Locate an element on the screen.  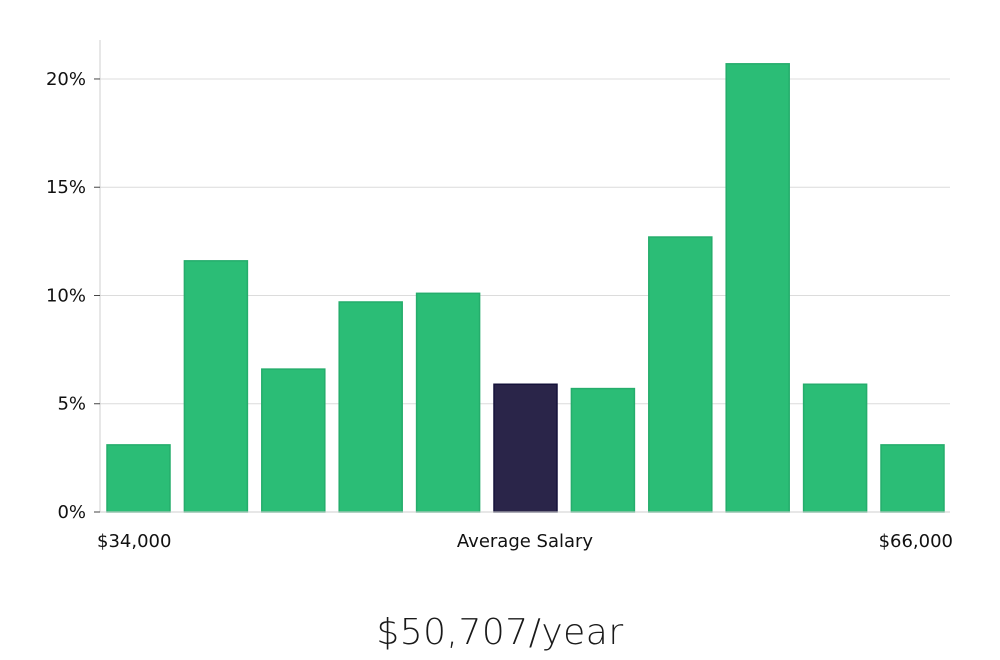
y-tick-label: 20% is located at coordinates (66, 79).